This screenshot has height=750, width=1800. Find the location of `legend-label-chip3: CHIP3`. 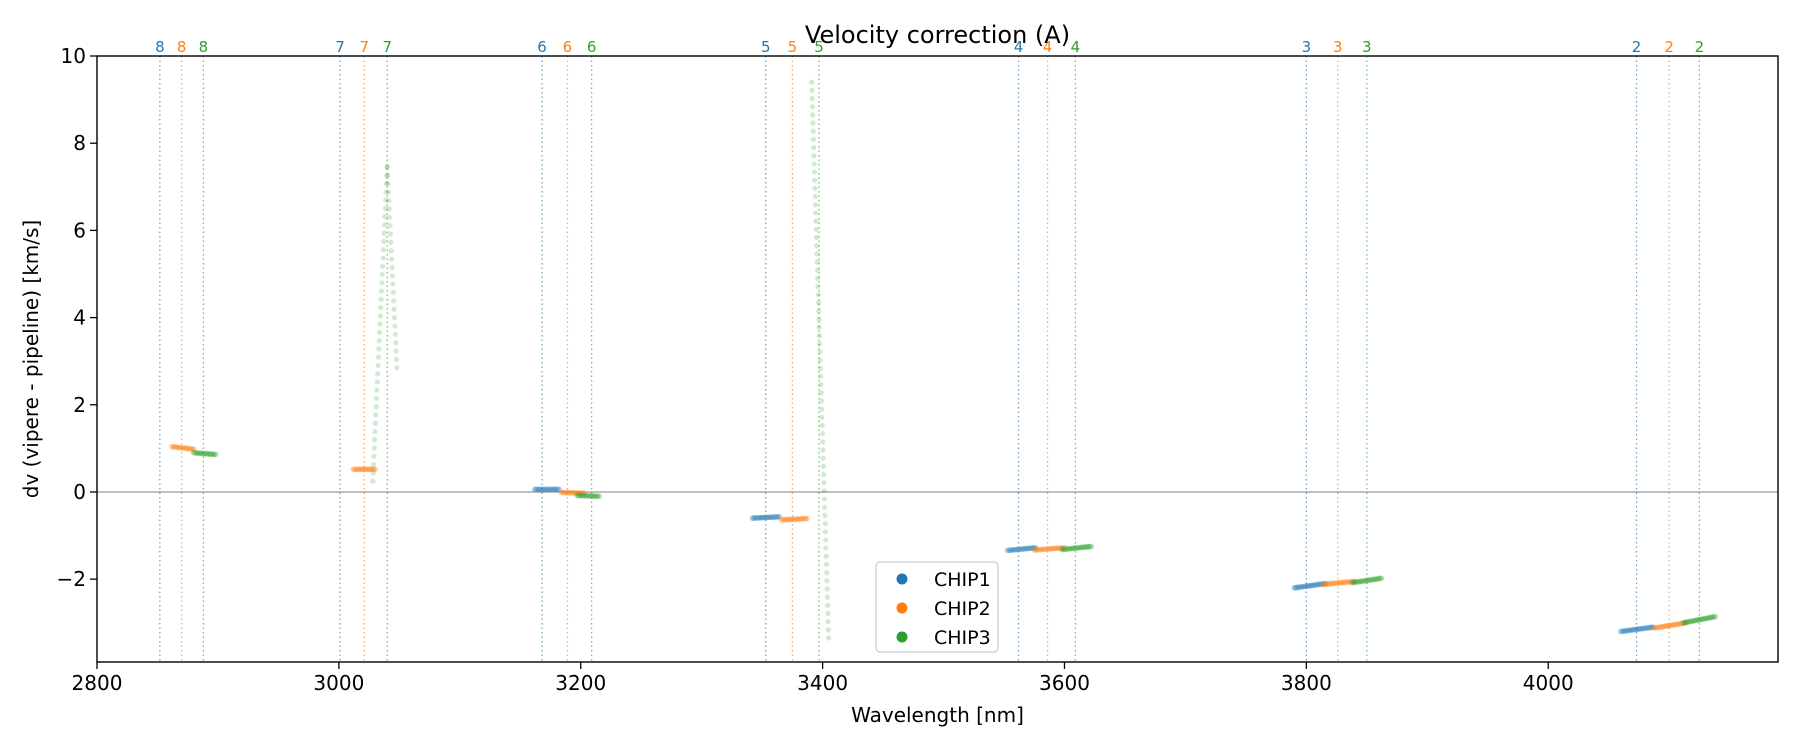

legend-label-chip3: CHIP3 is located at coordinates (962, 638).